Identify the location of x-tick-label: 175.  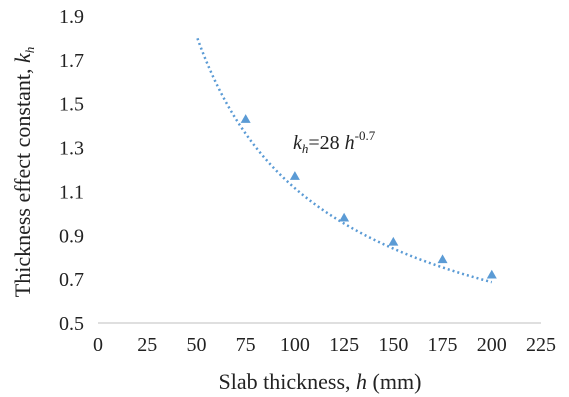
(443, 345).